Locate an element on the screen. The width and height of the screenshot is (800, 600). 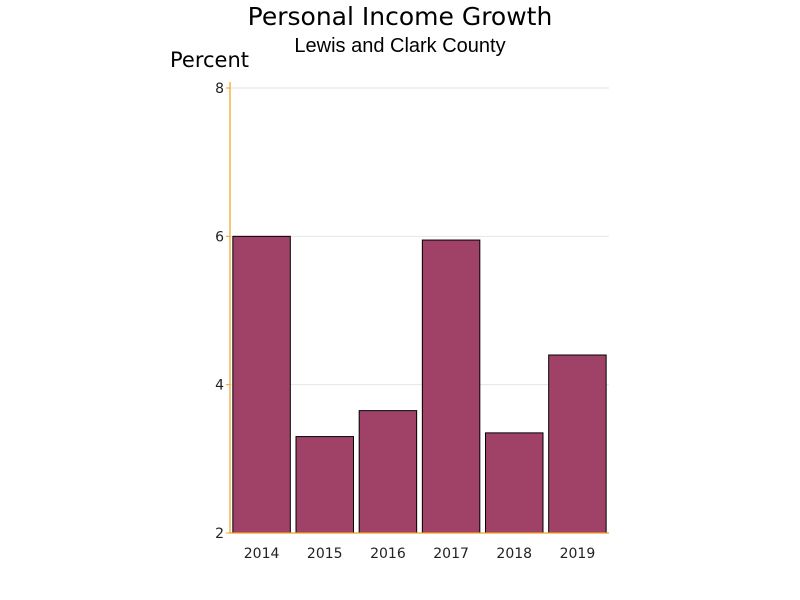
x-tick-label: 2019 is located at coordinates (578, 554).